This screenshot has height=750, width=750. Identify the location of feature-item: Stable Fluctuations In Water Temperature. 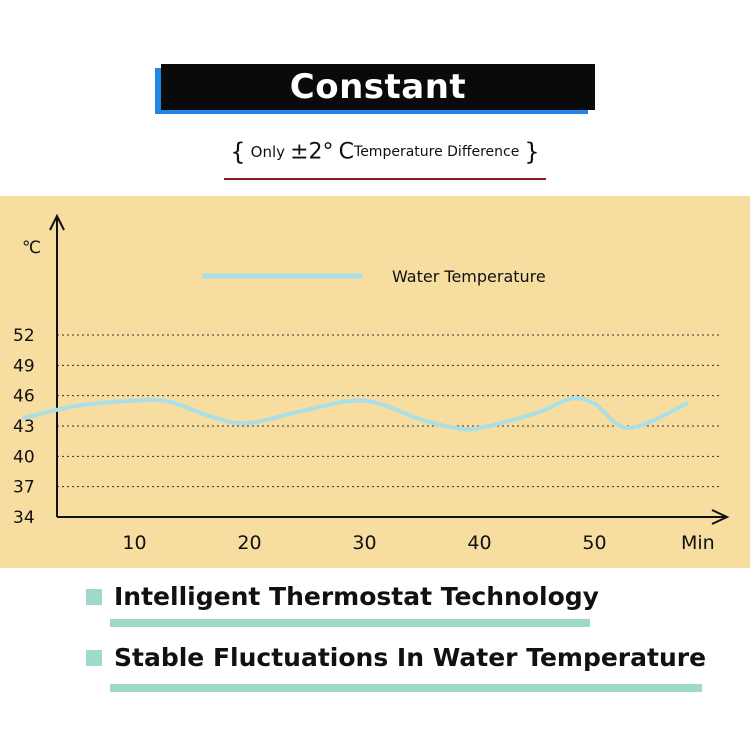
(401, 665).